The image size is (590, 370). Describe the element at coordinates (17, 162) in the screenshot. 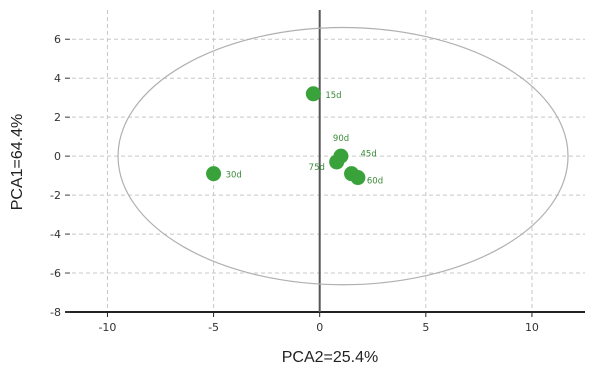

I see `y-axis-title: PCA1=64.4%` at that location.